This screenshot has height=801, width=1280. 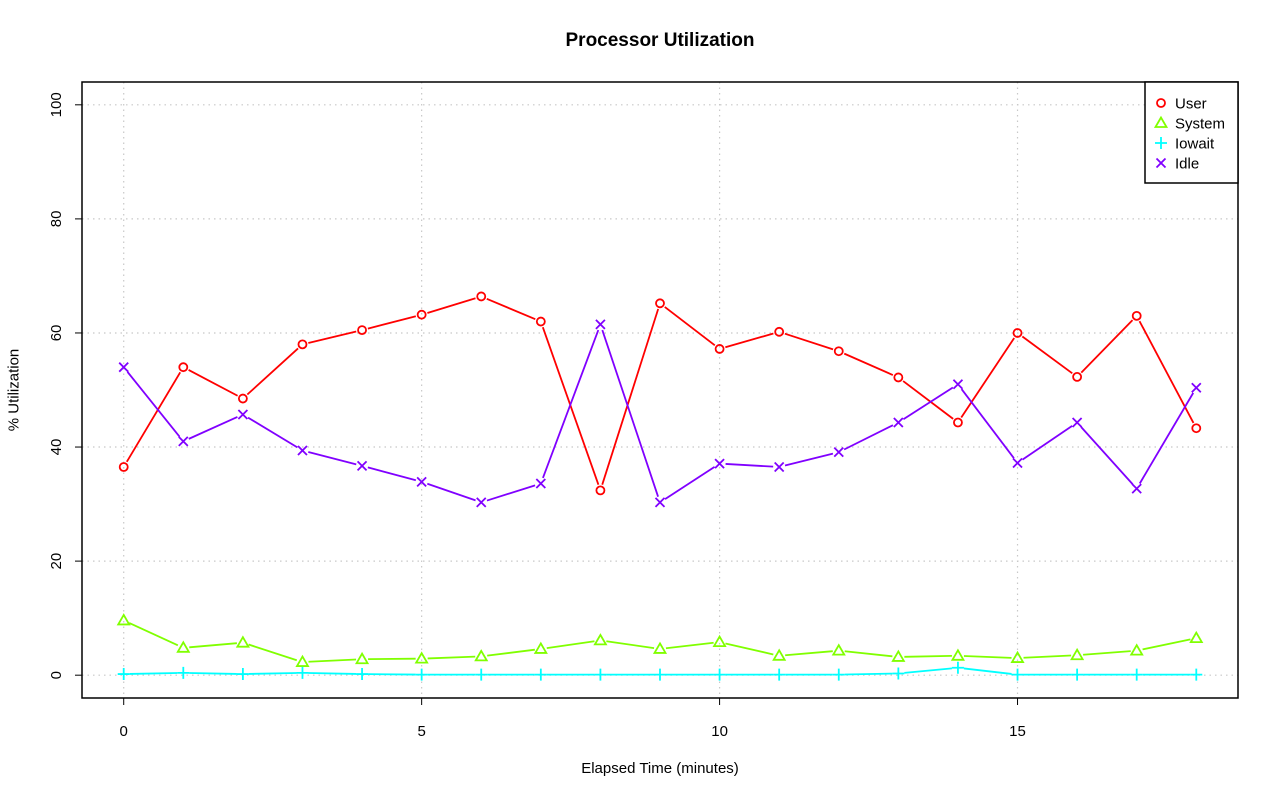 I want to click on legend-item: System, so click(x=1189, y=123).